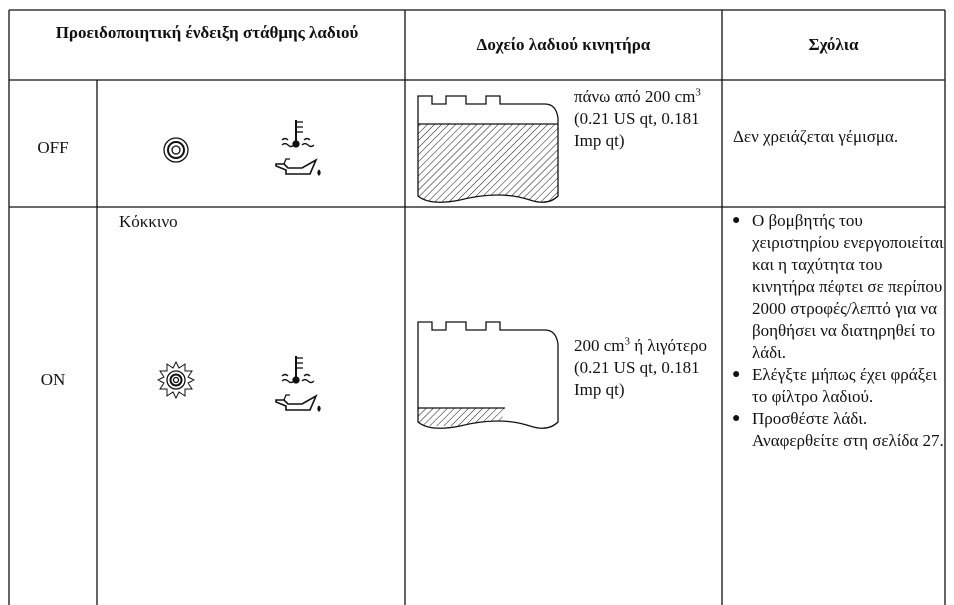 This screenshot has height=605, width=954. I want to click on header-indicator: Προειδοποιητική ένδειξη στάθμης λαδιού, so click(207, 32).